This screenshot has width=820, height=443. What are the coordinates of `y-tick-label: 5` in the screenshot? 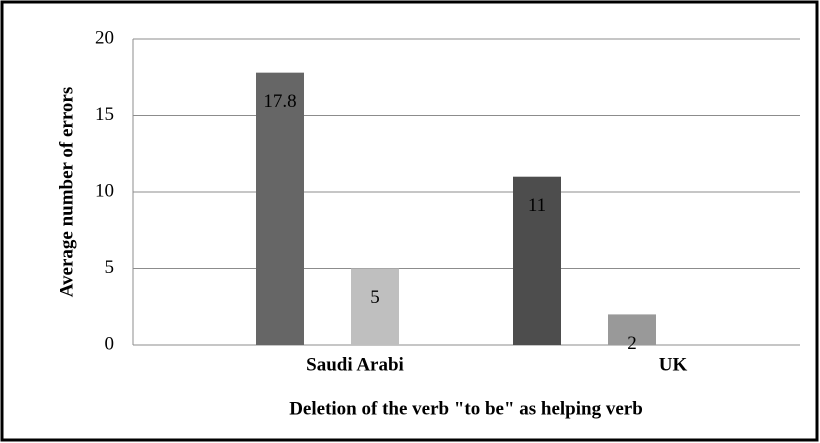 It's located at (110, 267).